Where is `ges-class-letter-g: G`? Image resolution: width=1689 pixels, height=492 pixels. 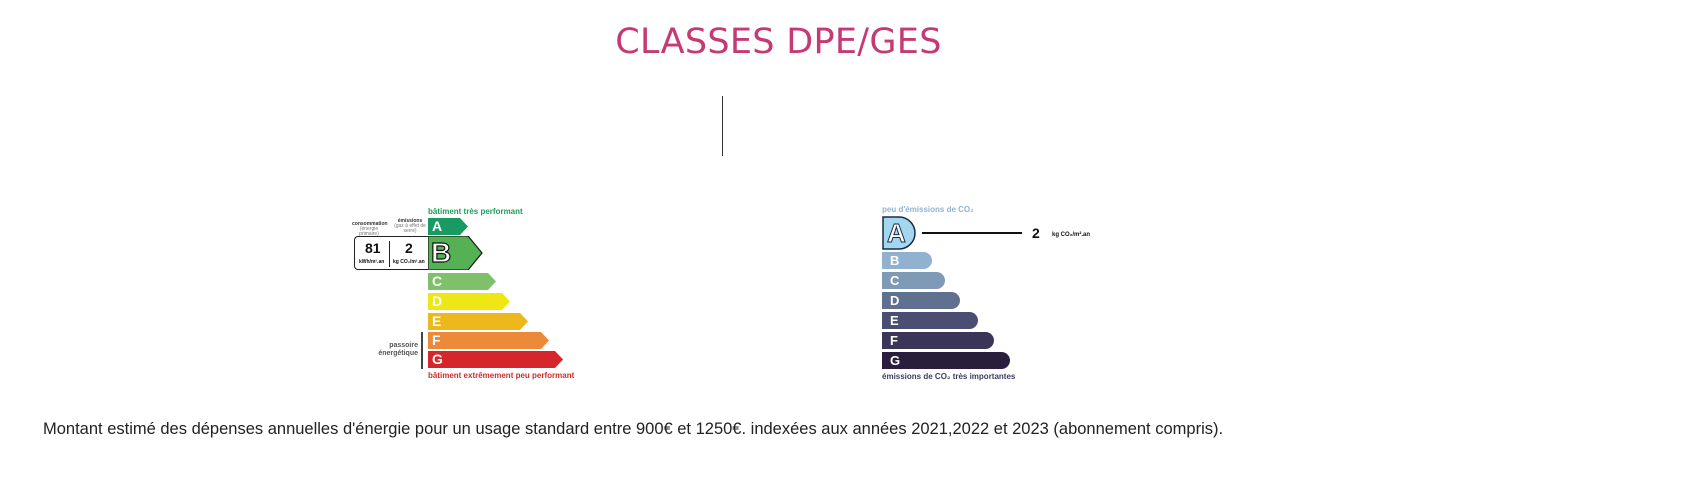 ges-class-letter-g: G is located at coordinates (895, 360).